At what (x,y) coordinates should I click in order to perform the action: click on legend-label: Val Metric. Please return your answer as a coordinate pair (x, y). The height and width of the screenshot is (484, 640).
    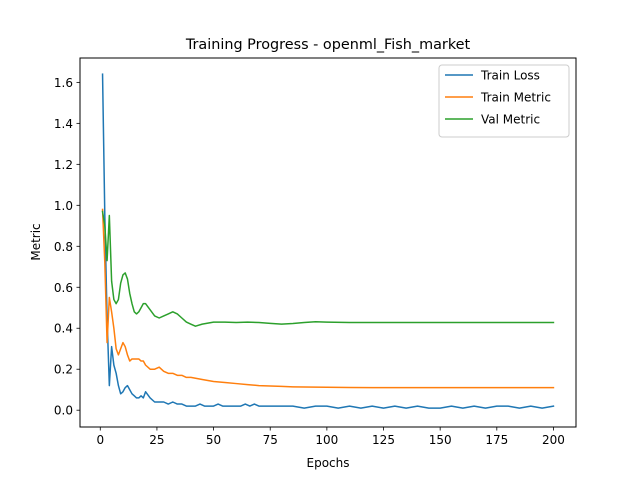
    Looking at the image, I should click on (510, 120).